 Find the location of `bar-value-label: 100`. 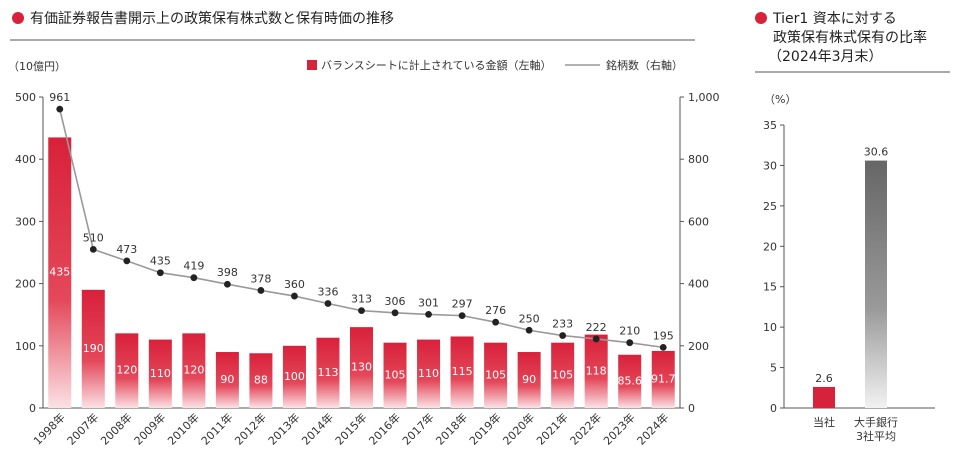

bar-value-label: 100 is located at coordinates (294, 376).